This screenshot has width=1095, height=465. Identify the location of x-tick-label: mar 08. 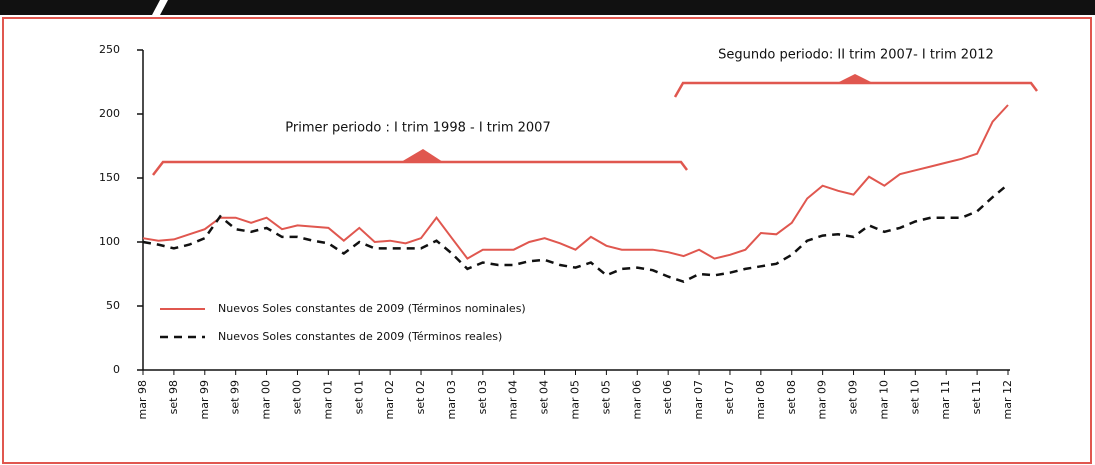
(760, 399).